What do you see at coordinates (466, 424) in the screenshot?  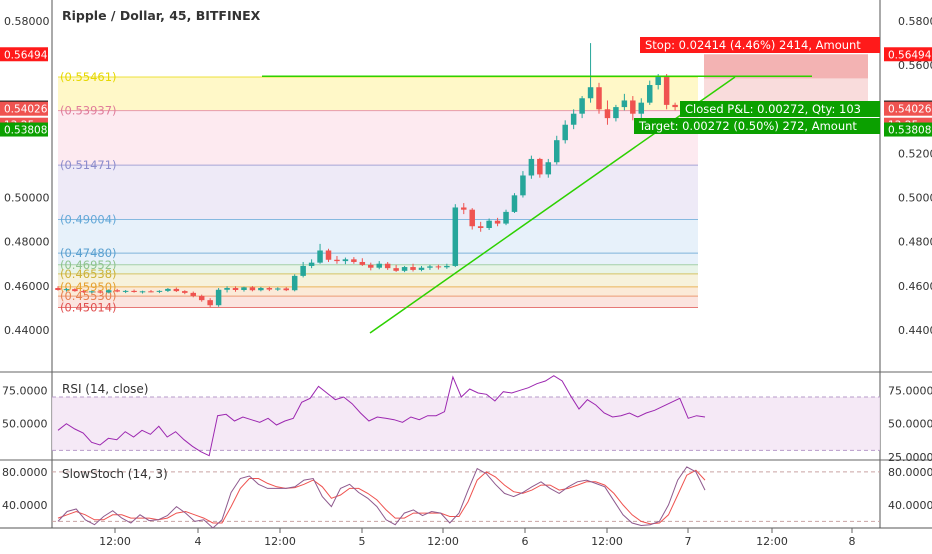 I see `rsi-band` at bounding box center [466, 424].